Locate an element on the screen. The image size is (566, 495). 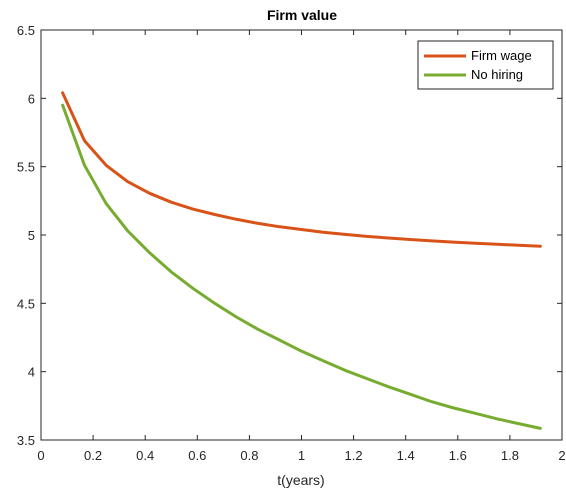
chart-title: Firm value is located at coordinates (302, 15).